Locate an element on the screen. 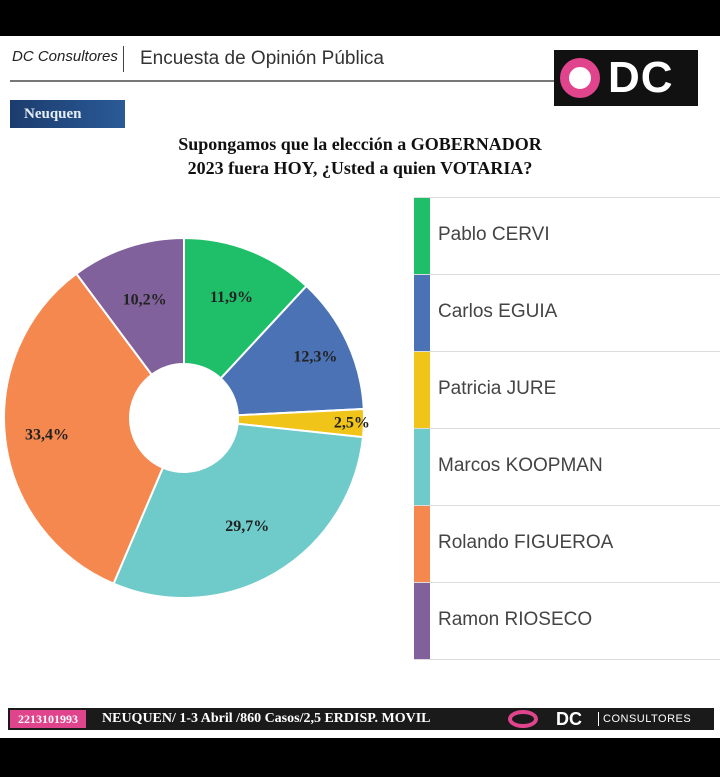  slice-label: 10,2% is located at coordinates (145, 299).